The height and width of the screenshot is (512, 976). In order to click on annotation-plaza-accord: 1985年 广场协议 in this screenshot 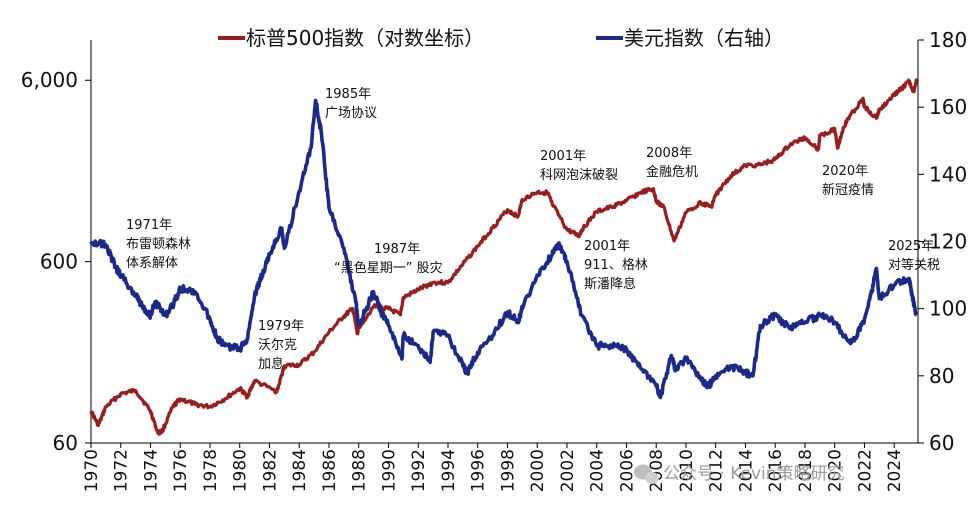, I will do `click(351, 104)`.